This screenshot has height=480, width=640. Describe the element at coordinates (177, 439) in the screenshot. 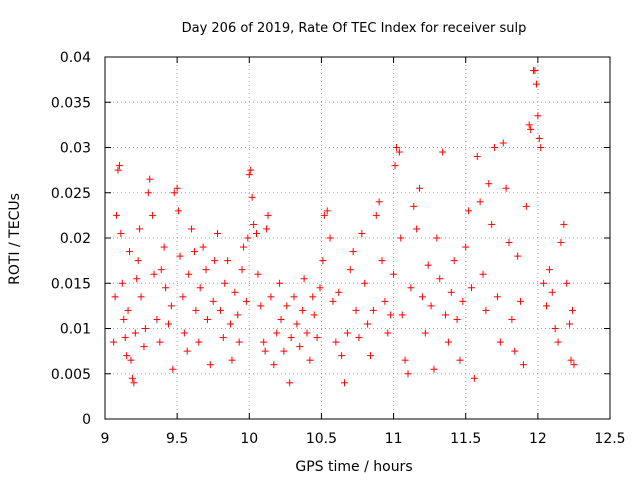

I see `x-tick-label: 9.5` at that location.